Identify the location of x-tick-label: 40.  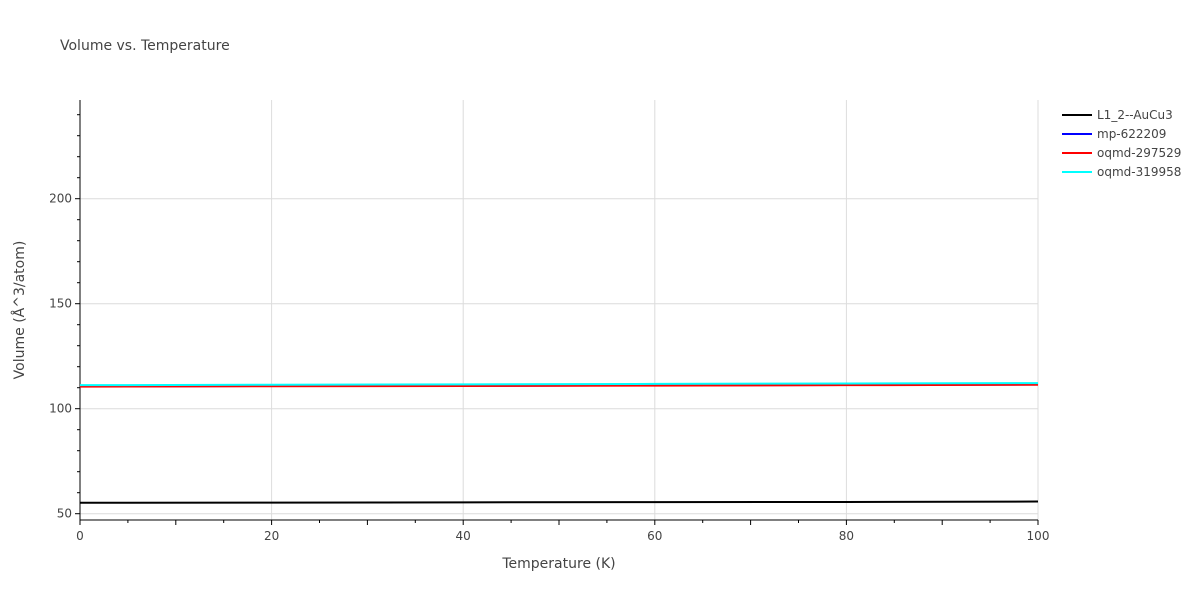
(463, 536).